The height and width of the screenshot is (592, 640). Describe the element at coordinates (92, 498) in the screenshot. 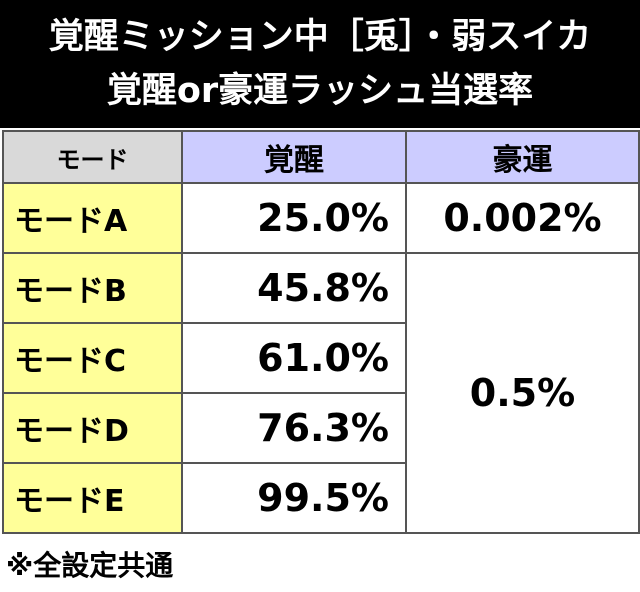

I see `mode-cell: モードE` at that location.